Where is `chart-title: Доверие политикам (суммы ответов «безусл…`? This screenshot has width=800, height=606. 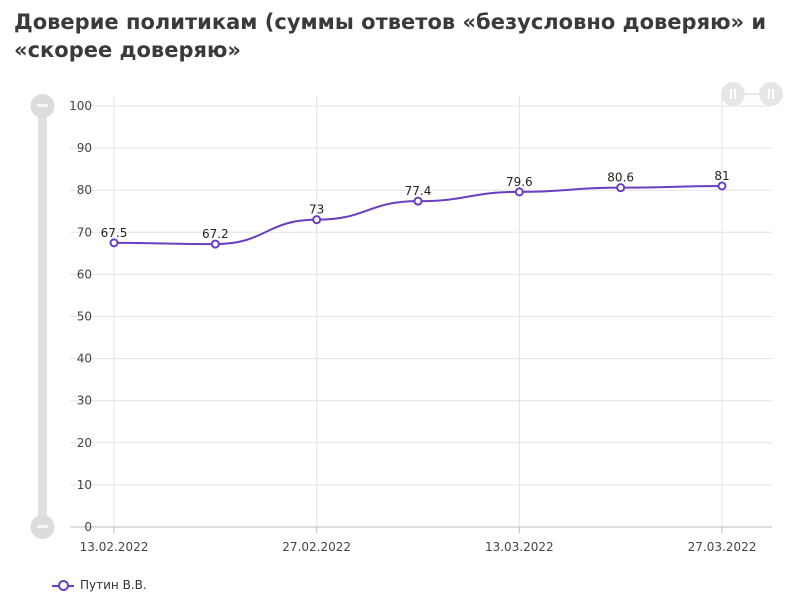 chart-title: Доверие политикам (суммы ответов «безусл… is located at coordinates (390, 36).